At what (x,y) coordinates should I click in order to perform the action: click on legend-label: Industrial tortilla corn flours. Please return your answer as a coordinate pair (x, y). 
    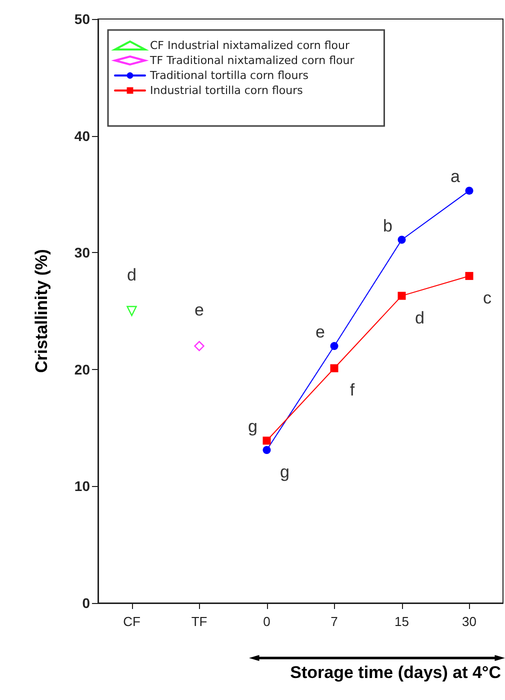
    Looking at the image, I should click on (227, 90).